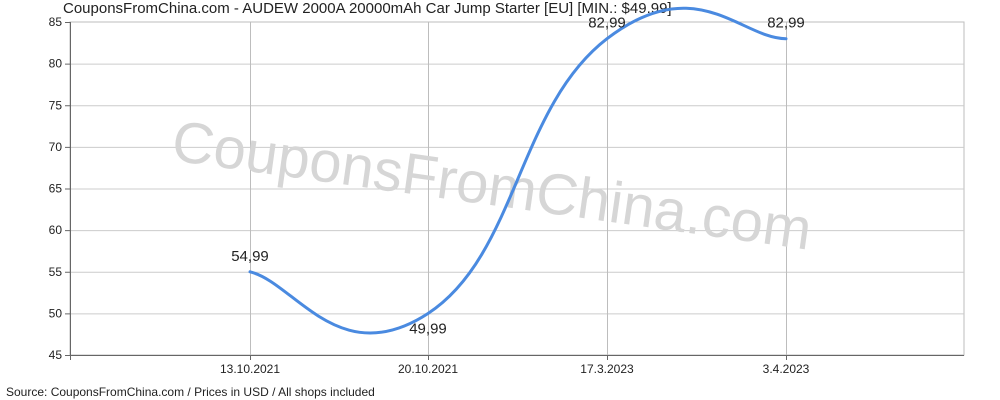  What do you see at coordinates (250, 369) in the screenshot?
I see `x-tick-label: 13.10.2021` at bounding box center [250, 369].